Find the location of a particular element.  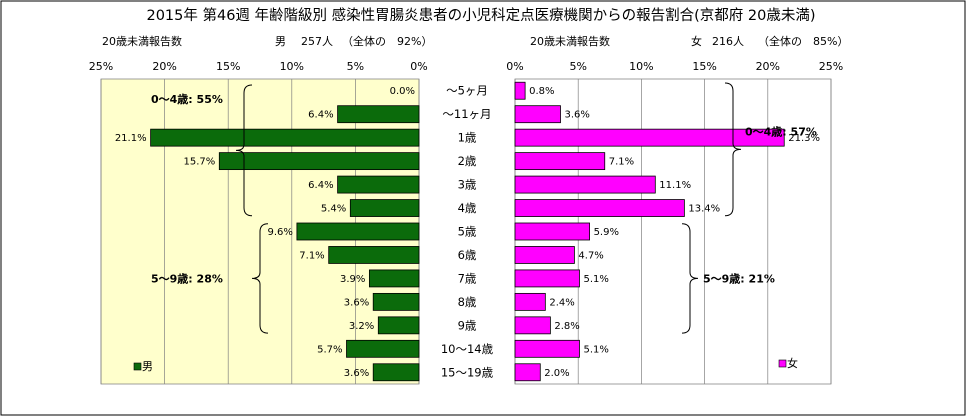

category-label: 2歳 is located at coordinates (467, 161).